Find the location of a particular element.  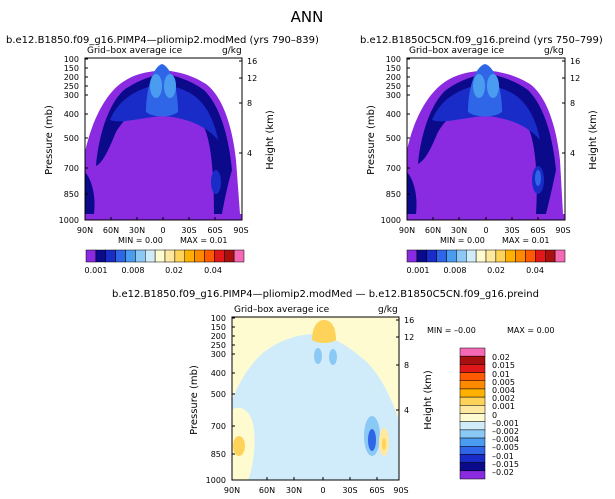

panel-preind-subtitle: Grid–box average ice is located at coordinates (457, 51).